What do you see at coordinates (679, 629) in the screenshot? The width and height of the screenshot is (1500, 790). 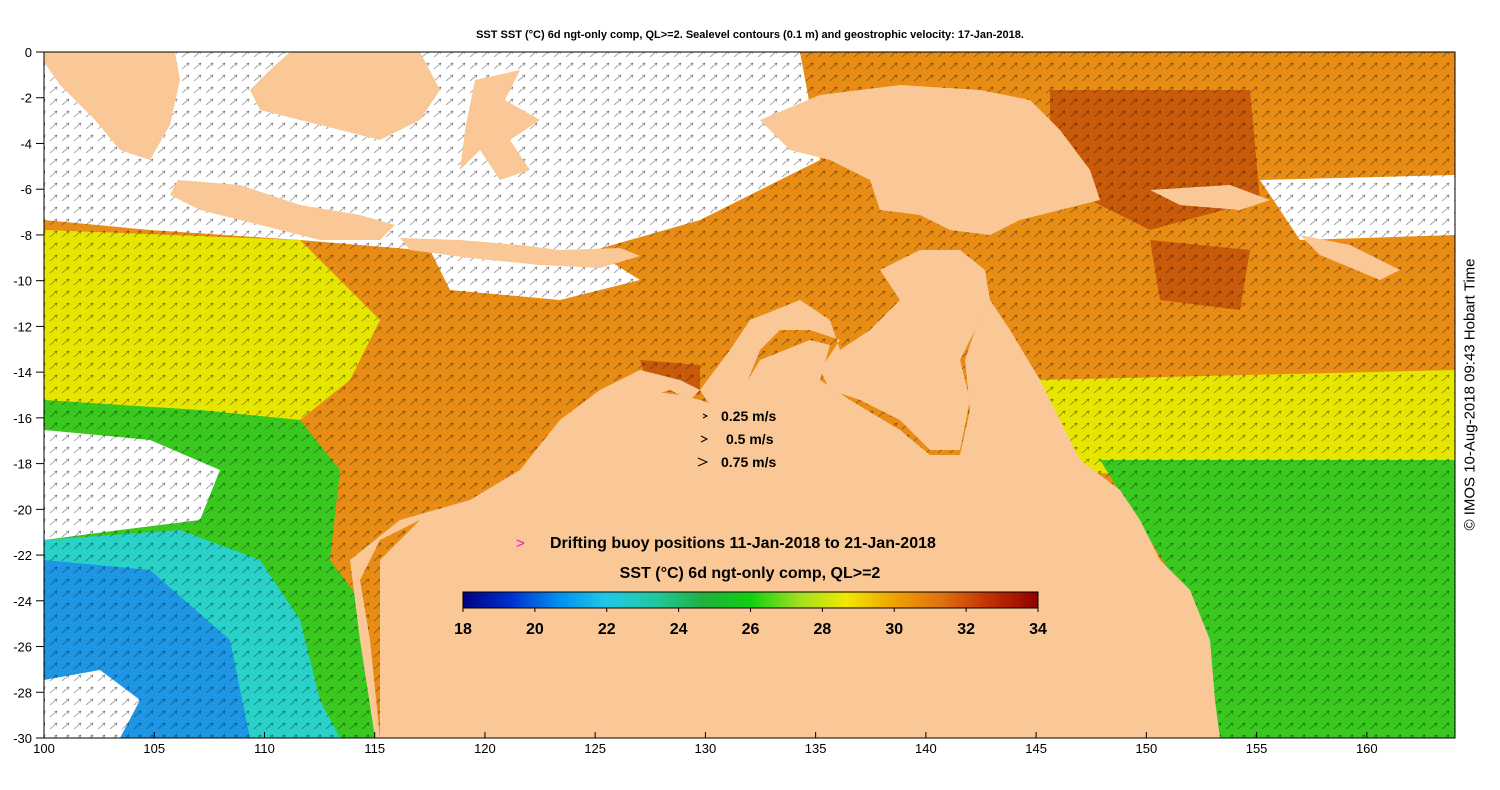 I see `colorbar-tick-label: 24` at bounding box center [679, 629].